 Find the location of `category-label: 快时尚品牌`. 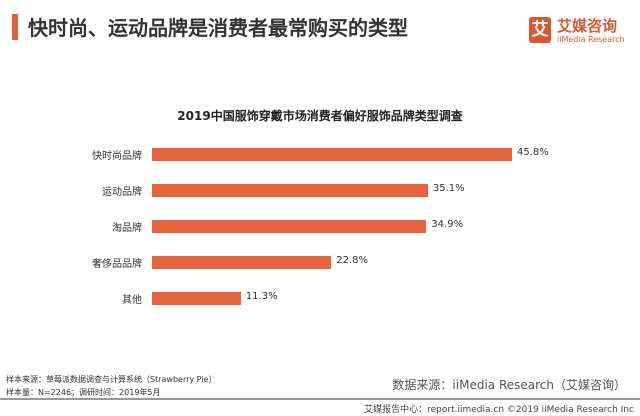

category-label: 快时尚品牌 is located at coordinates (117, 156).